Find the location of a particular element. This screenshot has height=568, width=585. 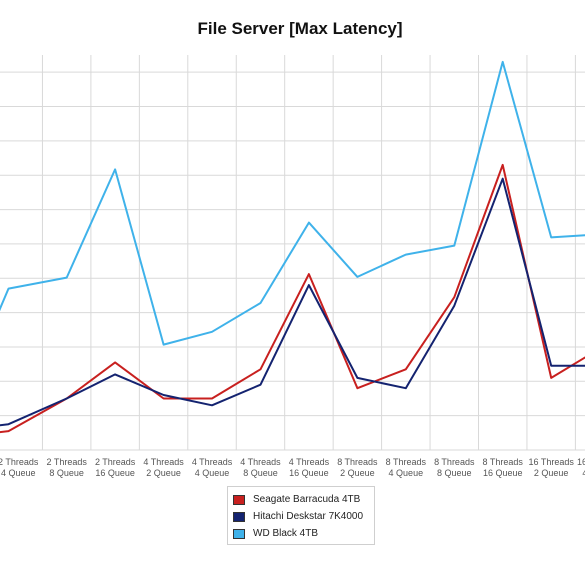

legend-label: Hitachi Deskstar 7K4000 is located at coordinates (308, 516).